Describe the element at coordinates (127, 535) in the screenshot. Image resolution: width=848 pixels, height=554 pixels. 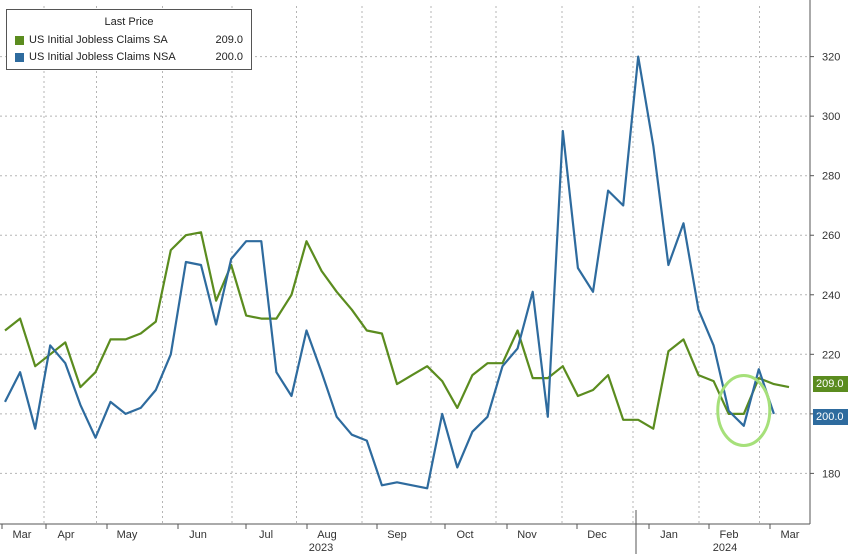
I see `x-tick-label: May` at that location.